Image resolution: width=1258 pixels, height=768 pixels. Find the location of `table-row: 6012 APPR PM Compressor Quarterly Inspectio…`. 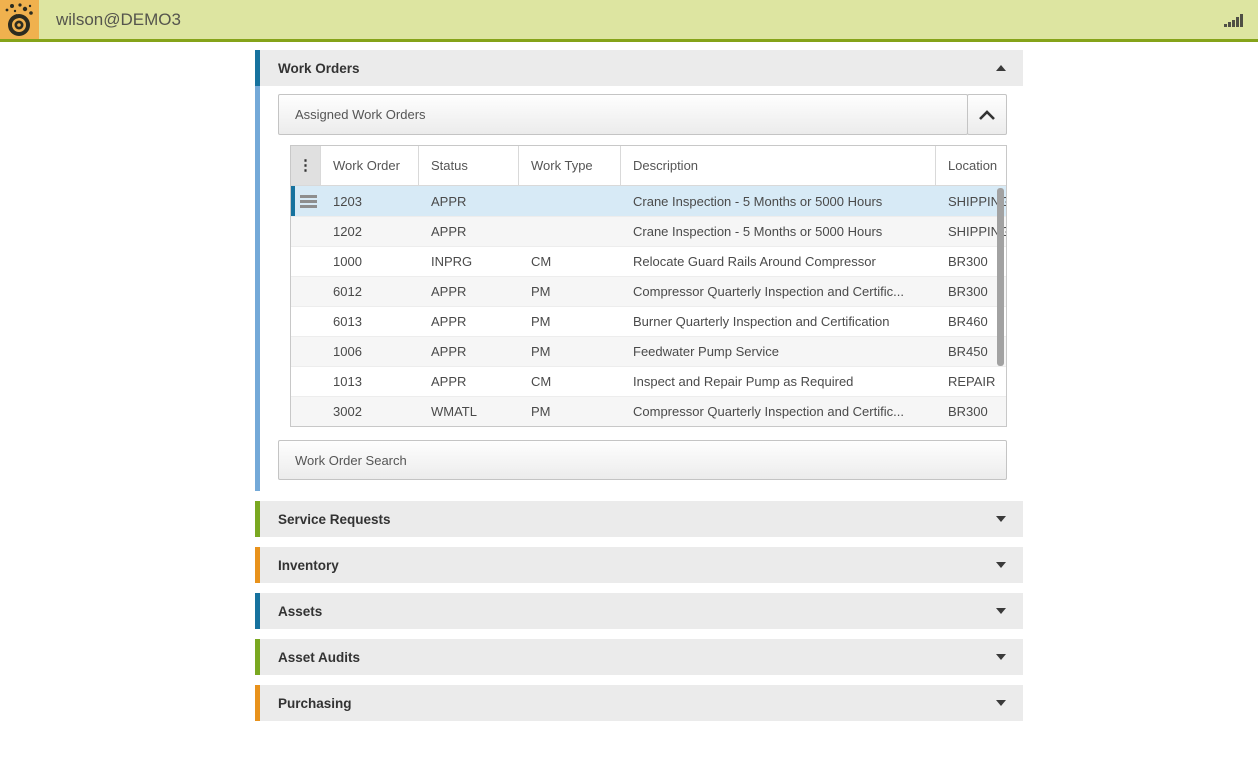

table-row: 6012 APPR PM Compressor Quarterly Inspectio… is located at coordinates (648, 291).